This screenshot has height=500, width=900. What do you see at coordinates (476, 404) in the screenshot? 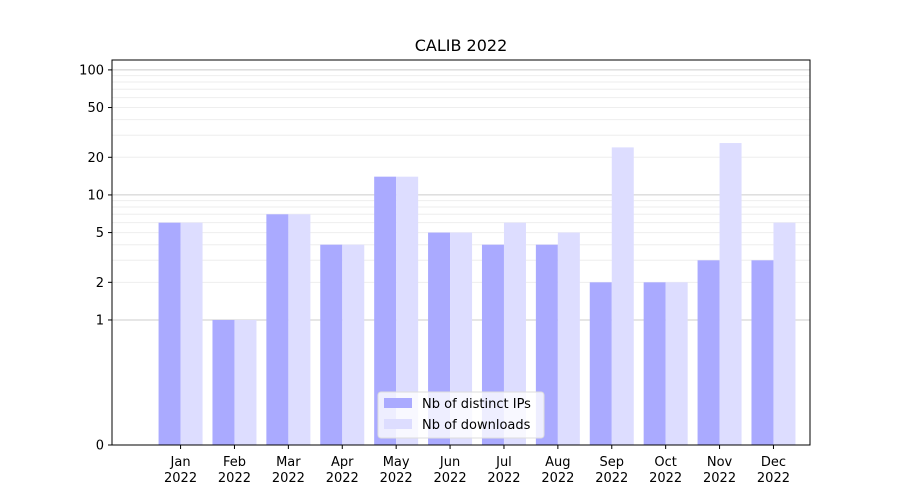
I see `legend-label: Nb of distinct IPs` at bounding box center [476, 404].